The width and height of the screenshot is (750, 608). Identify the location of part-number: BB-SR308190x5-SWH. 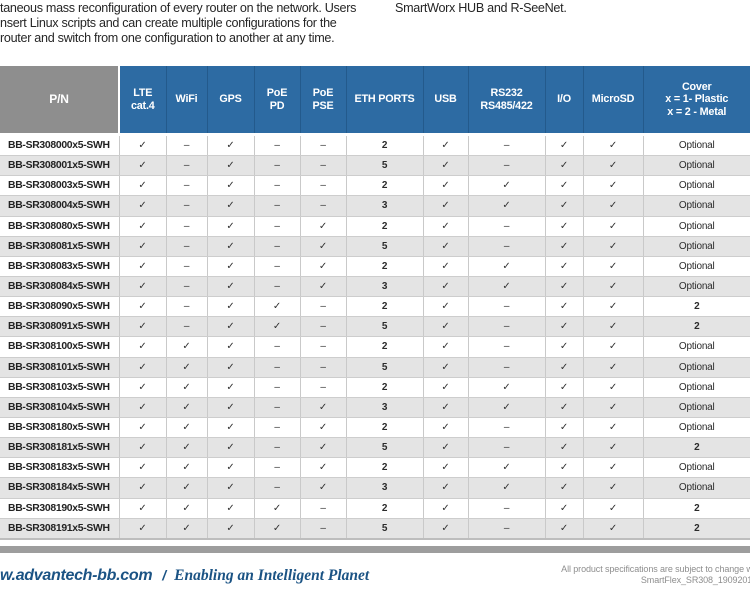
(60, 508).